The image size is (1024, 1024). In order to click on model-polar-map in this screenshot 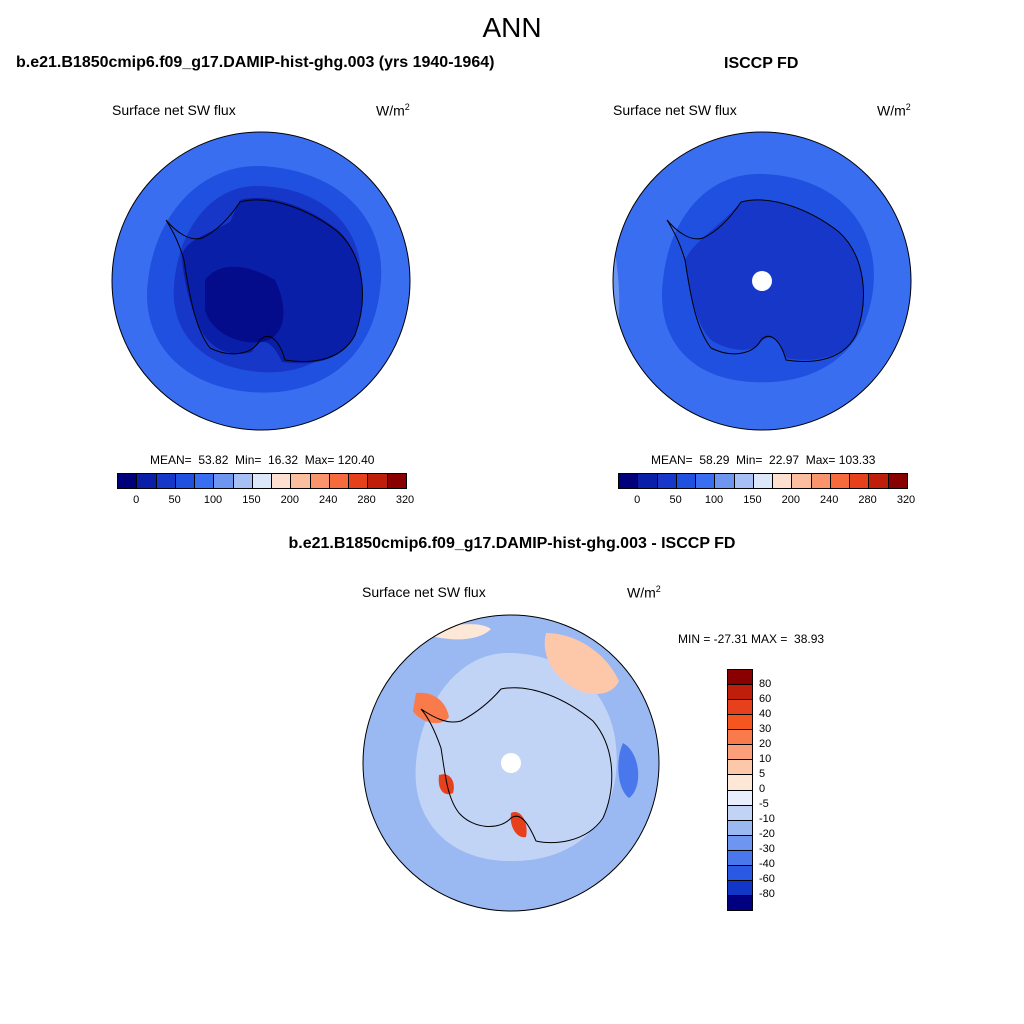, I will do `click(261, 281)`.